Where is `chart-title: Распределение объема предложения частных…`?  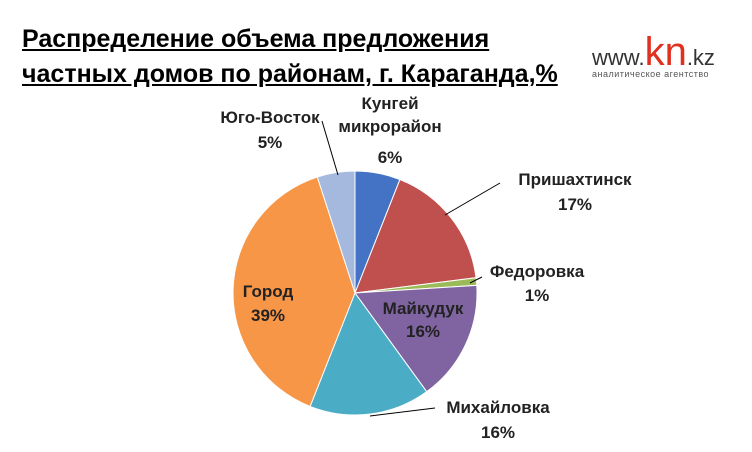
chart-title: Распределение объема предложения частных… is located at coordinates (290, 56).